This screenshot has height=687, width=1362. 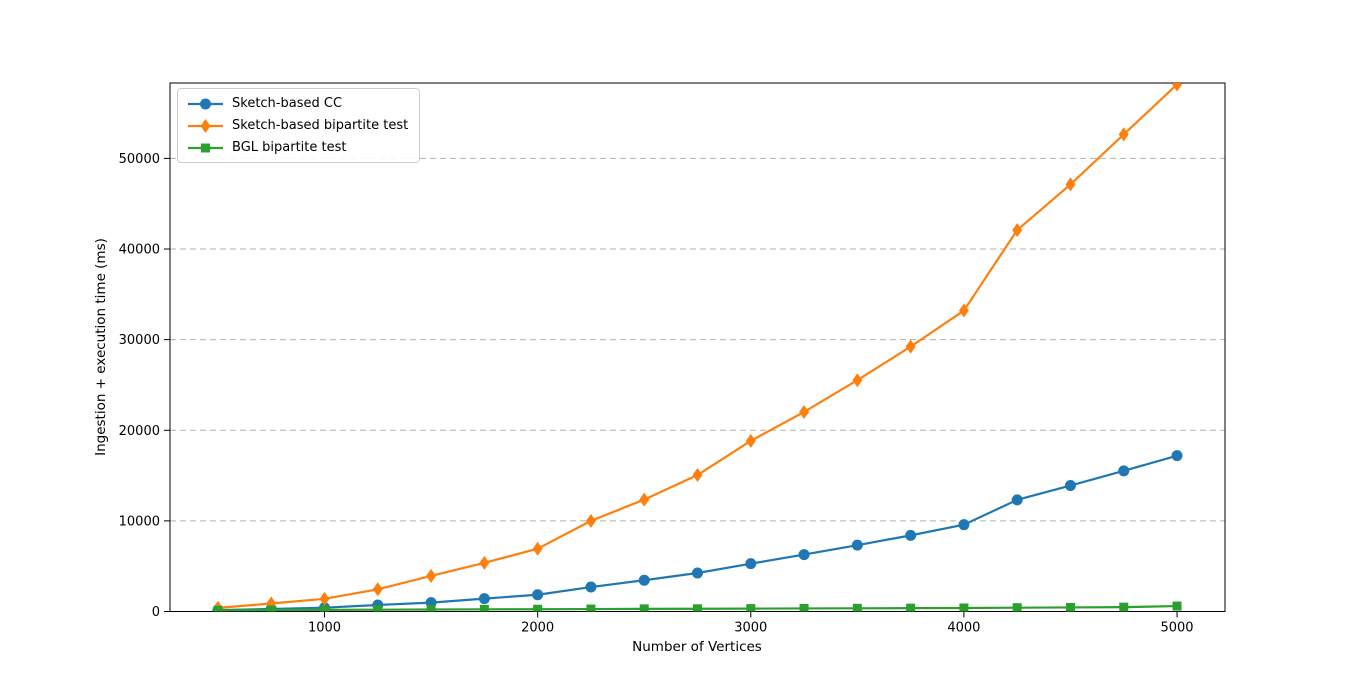 I want to click on x-tick-label: 2000, so click(x=537, y=628).